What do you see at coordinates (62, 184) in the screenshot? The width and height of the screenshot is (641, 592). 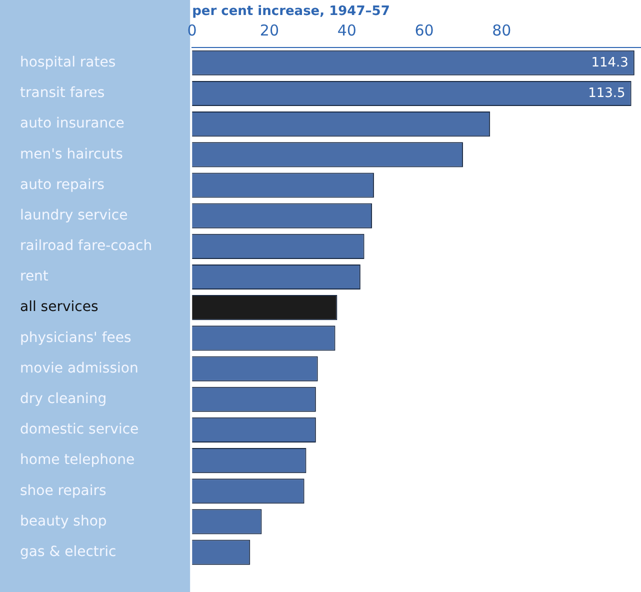 I see `y-tick-label: auto repairs` at bounding box center [62, 184].